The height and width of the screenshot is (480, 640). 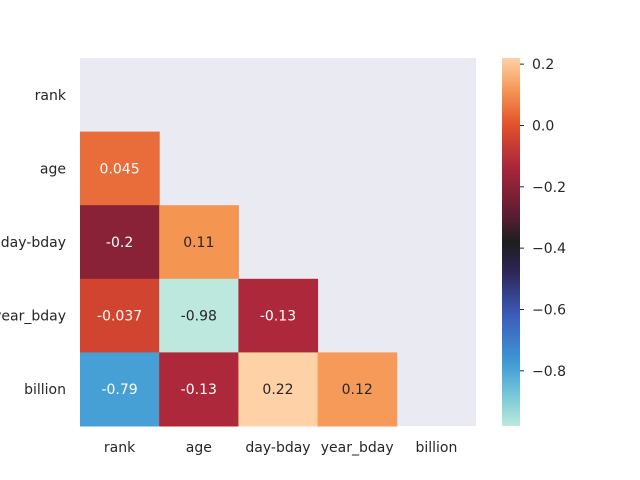 I want to click on colorbar-tick-label: −0.8, so click(x=549, y=372).